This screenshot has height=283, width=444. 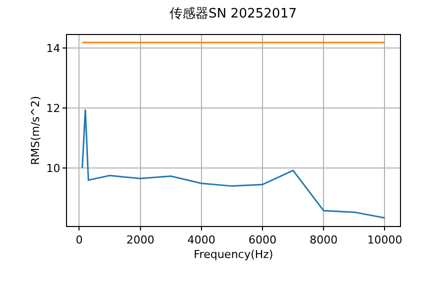 What do you see at coordinates (53, 108) in the screenshot?
I see `y-tick-label: 12` at bounding box center [53, 108].